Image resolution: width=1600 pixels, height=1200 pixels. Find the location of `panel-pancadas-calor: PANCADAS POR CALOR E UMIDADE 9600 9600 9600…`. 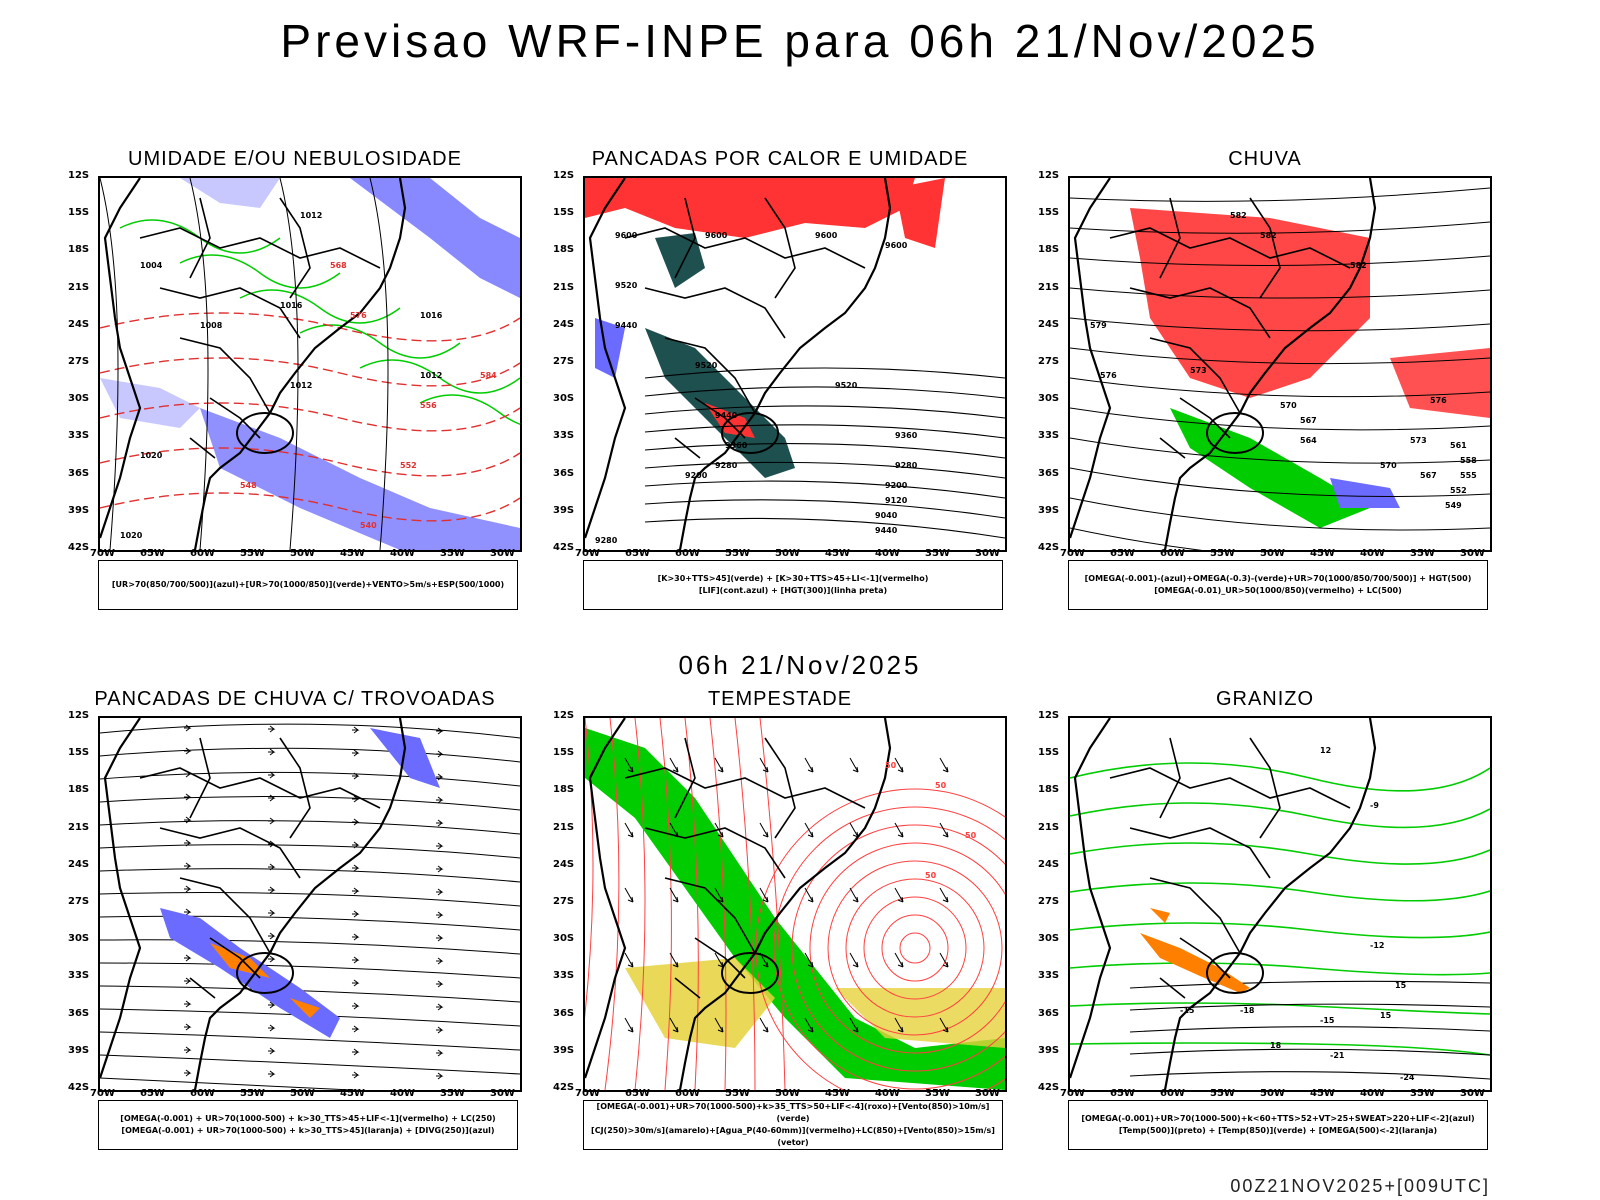

panel-pancadas-calor: PANCADAS POR CALOR E UMIDADE 9600 9600 9600… is located at coordinates (795, 383).